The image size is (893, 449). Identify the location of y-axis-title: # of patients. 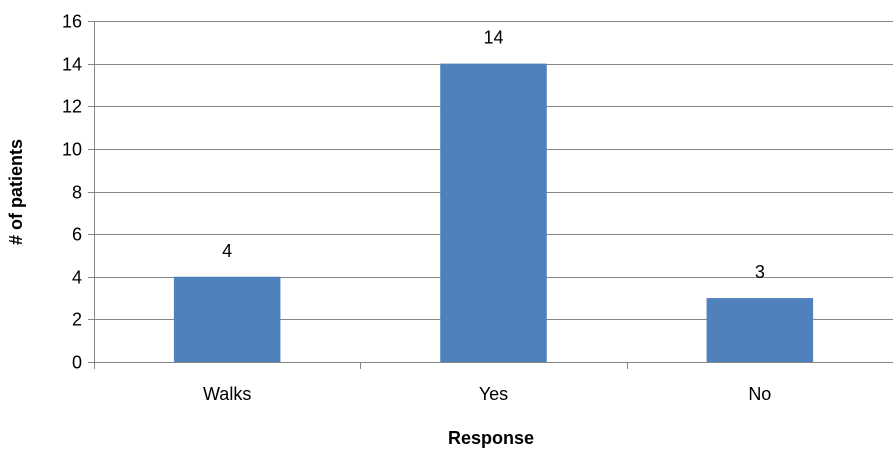
(16, 192).